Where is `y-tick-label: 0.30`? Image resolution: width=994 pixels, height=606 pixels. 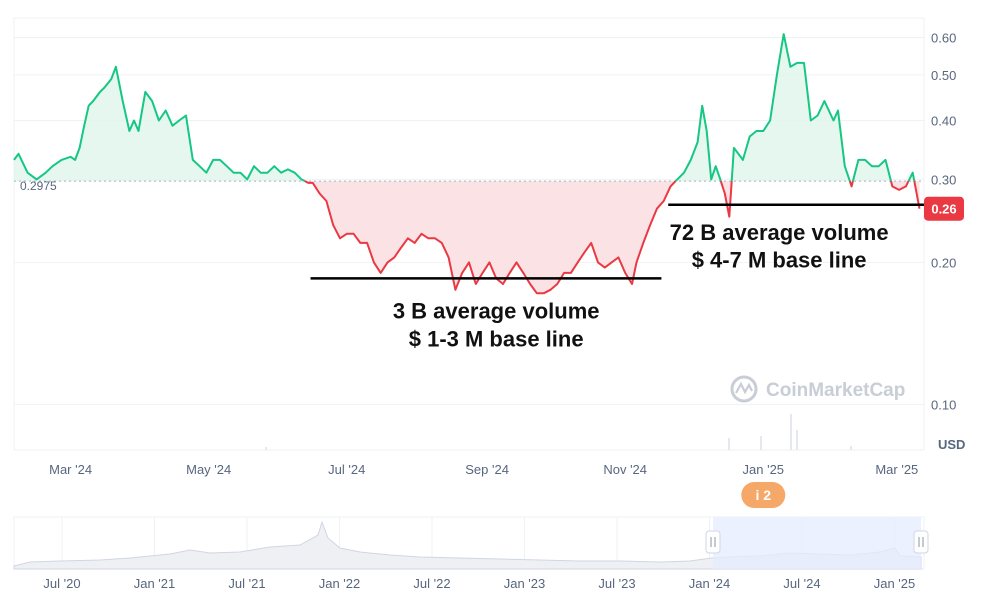
y-tick-label: 0.30 is located at coordinates (943, 179).